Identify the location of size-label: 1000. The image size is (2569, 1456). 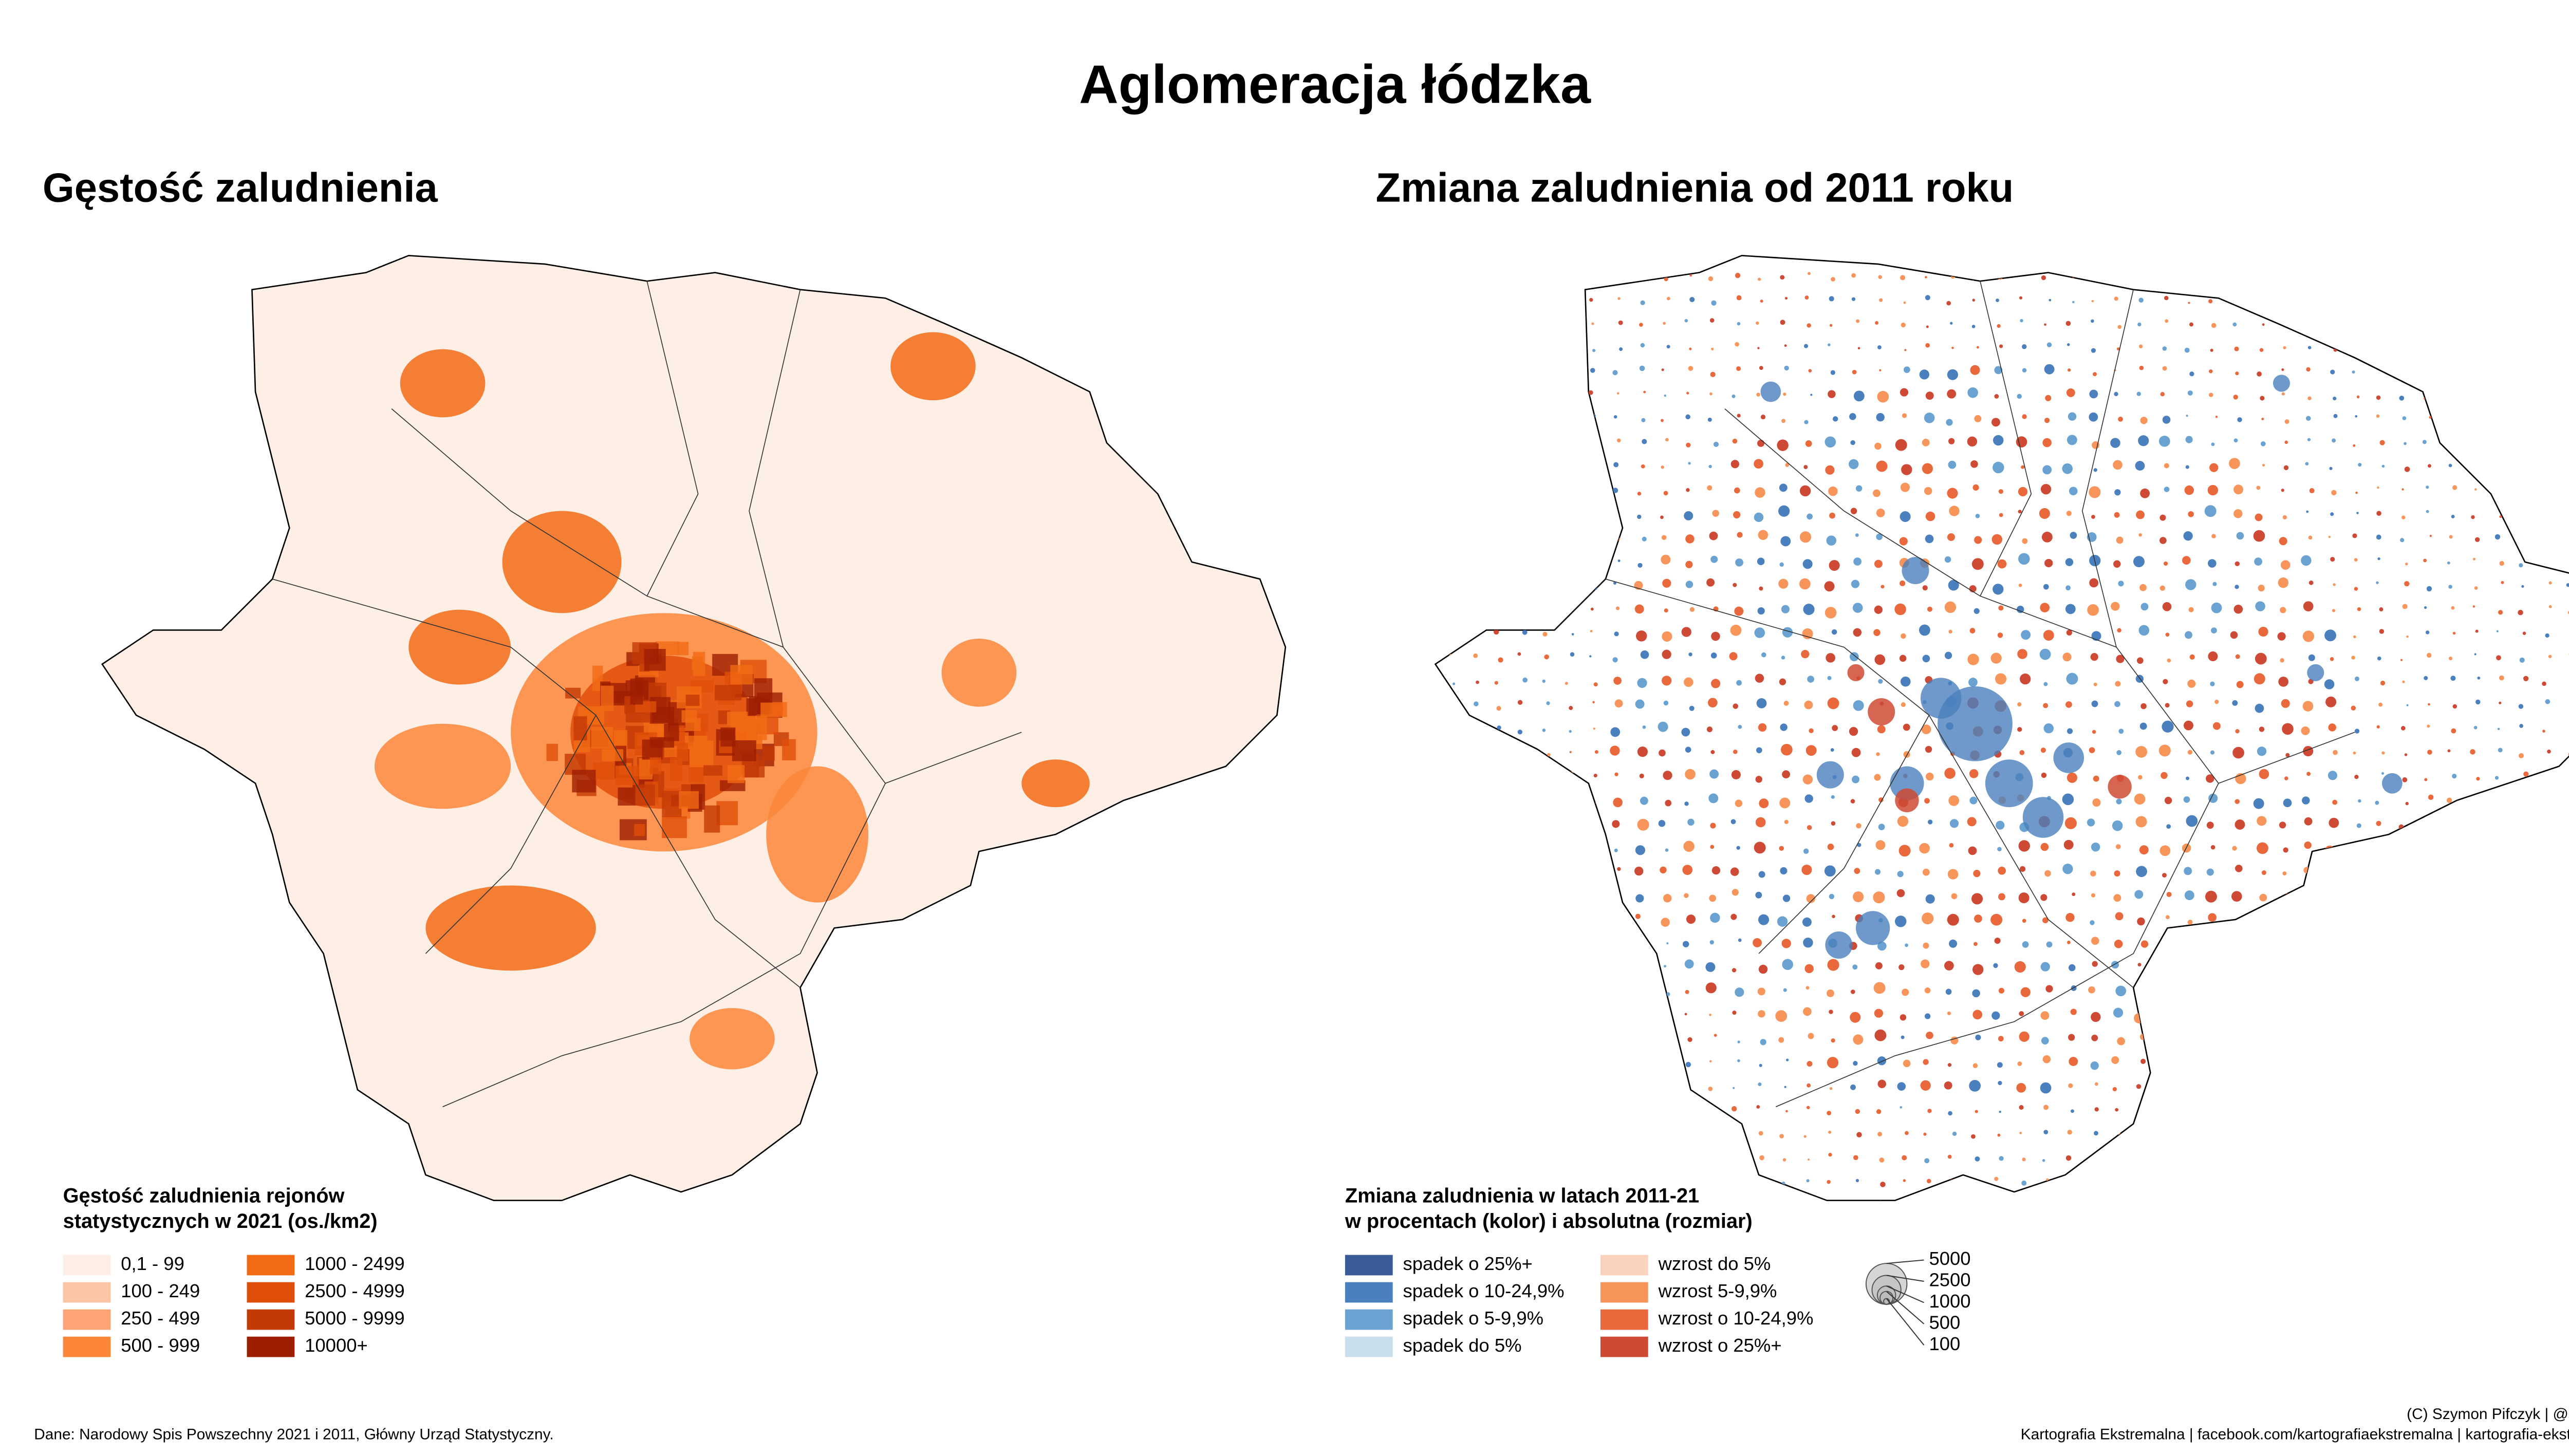
(1950, 1301).